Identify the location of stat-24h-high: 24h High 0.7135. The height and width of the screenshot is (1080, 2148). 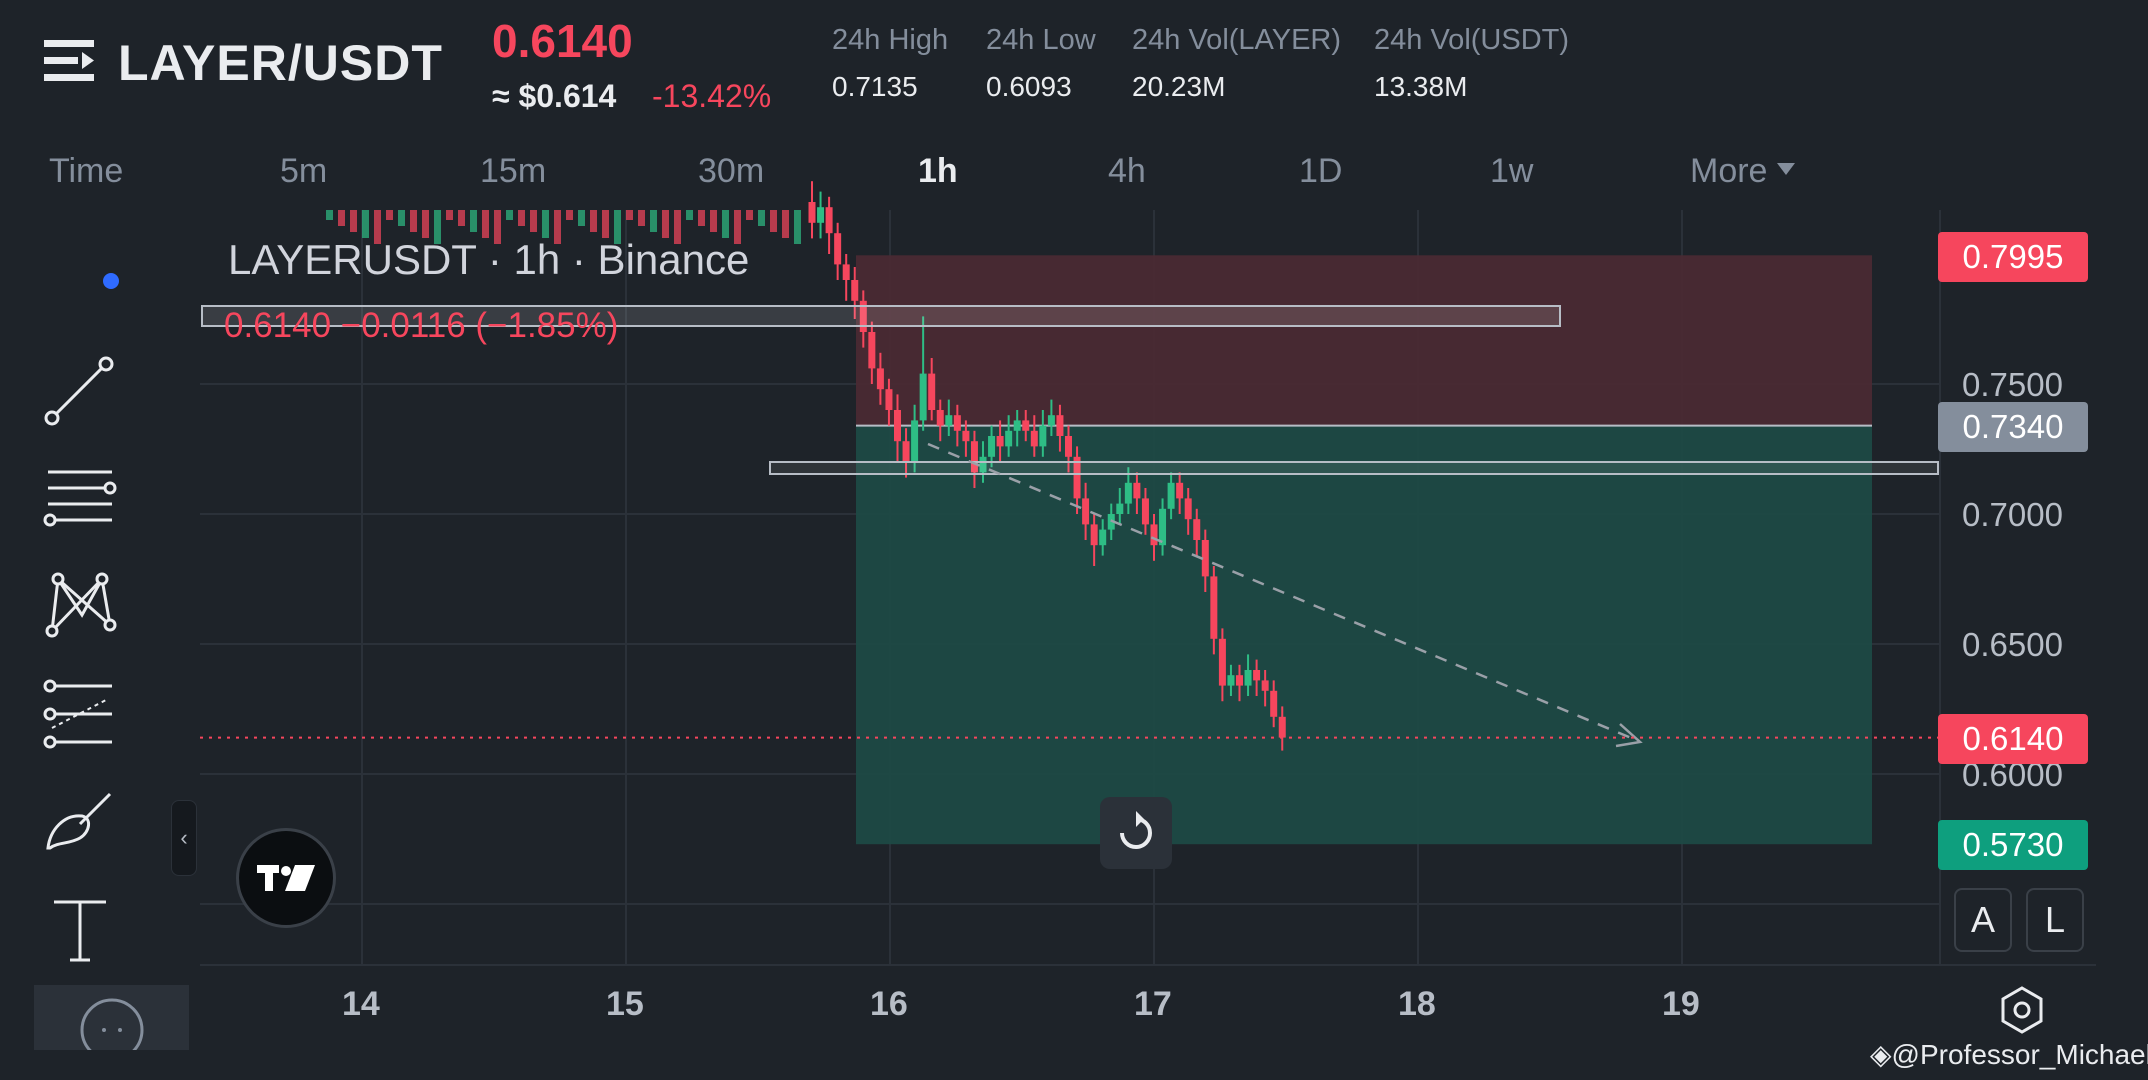
(890, 63).